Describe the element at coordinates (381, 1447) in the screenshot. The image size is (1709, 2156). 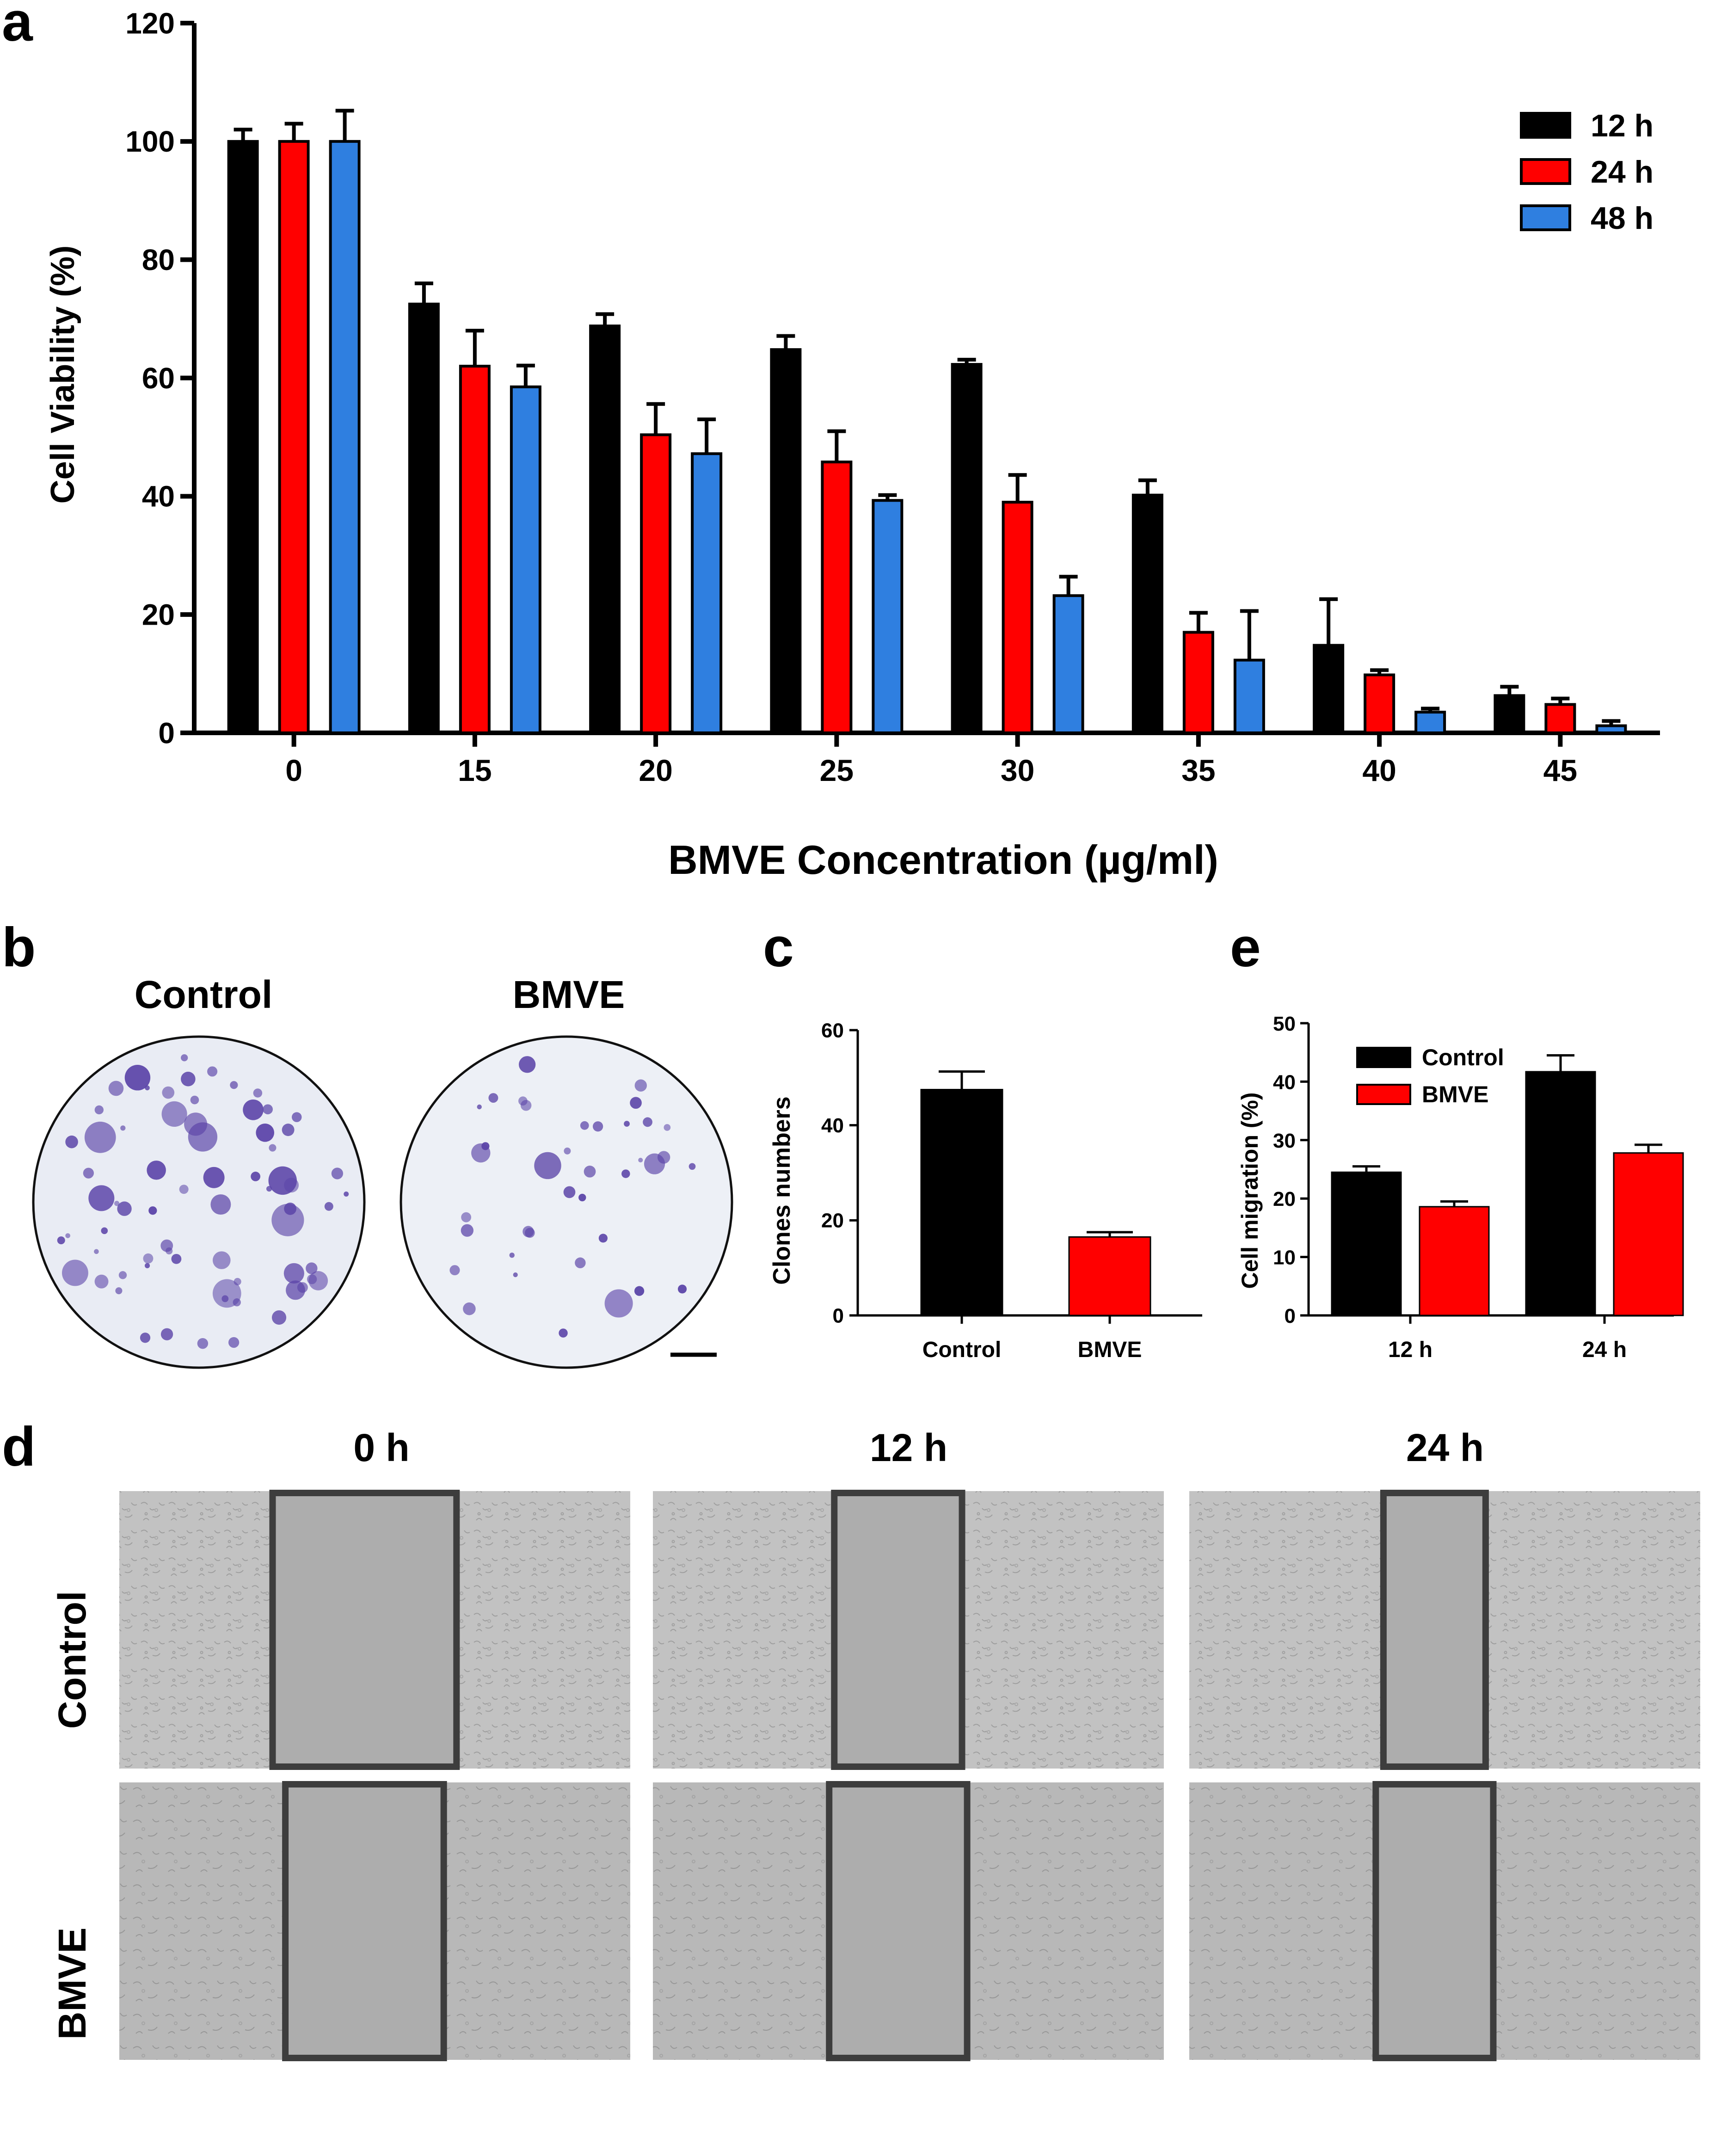
I see `time-label-0h: 0 h` at that location.